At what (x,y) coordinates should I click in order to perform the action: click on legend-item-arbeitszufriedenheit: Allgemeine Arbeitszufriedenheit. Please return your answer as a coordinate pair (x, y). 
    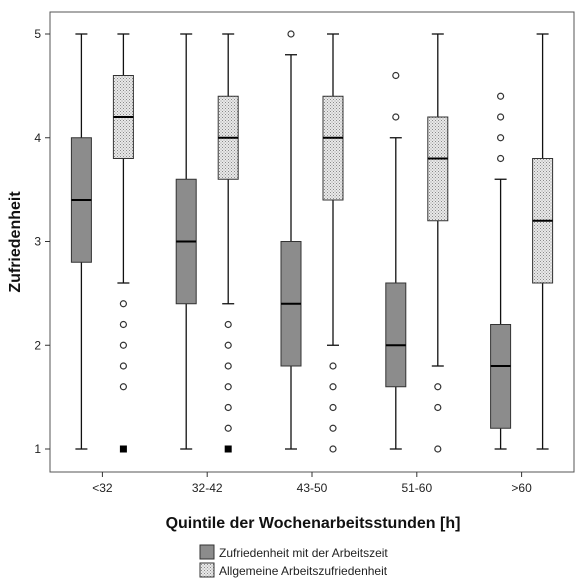
    Looking at the image, I should click on (293, 570).